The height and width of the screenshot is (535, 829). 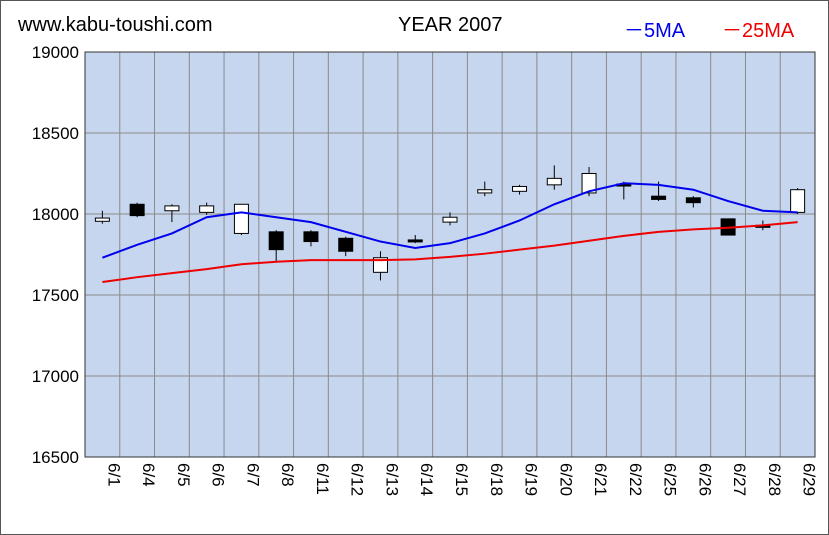 I want to click on x-tick-label: 6/12, so click(x=357, y=479).